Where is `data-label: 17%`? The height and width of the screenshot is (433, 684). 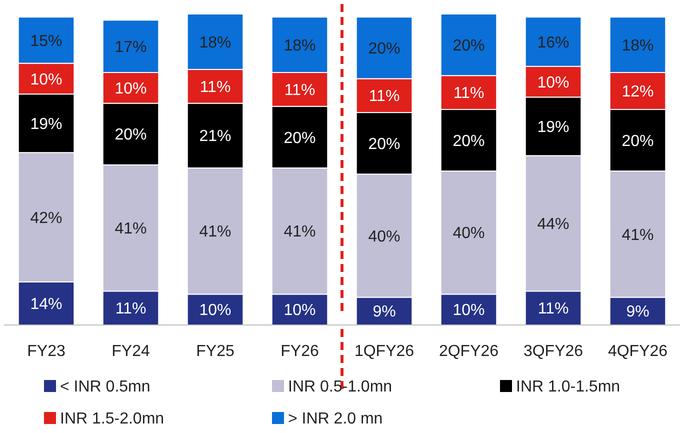 data-label: 17% is located at coordinates (130, 47).